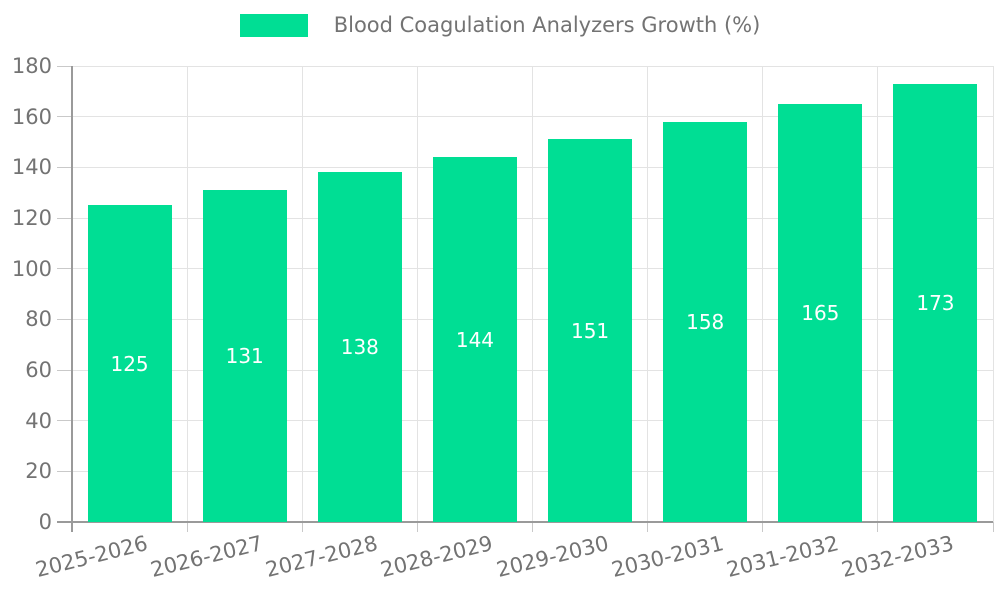 Image resolution: width=1000 pixels, height=600 pixels. Describe the element at coordinates (31, 268) in the screenshot. I see `y-tick-label: 100` at that location.